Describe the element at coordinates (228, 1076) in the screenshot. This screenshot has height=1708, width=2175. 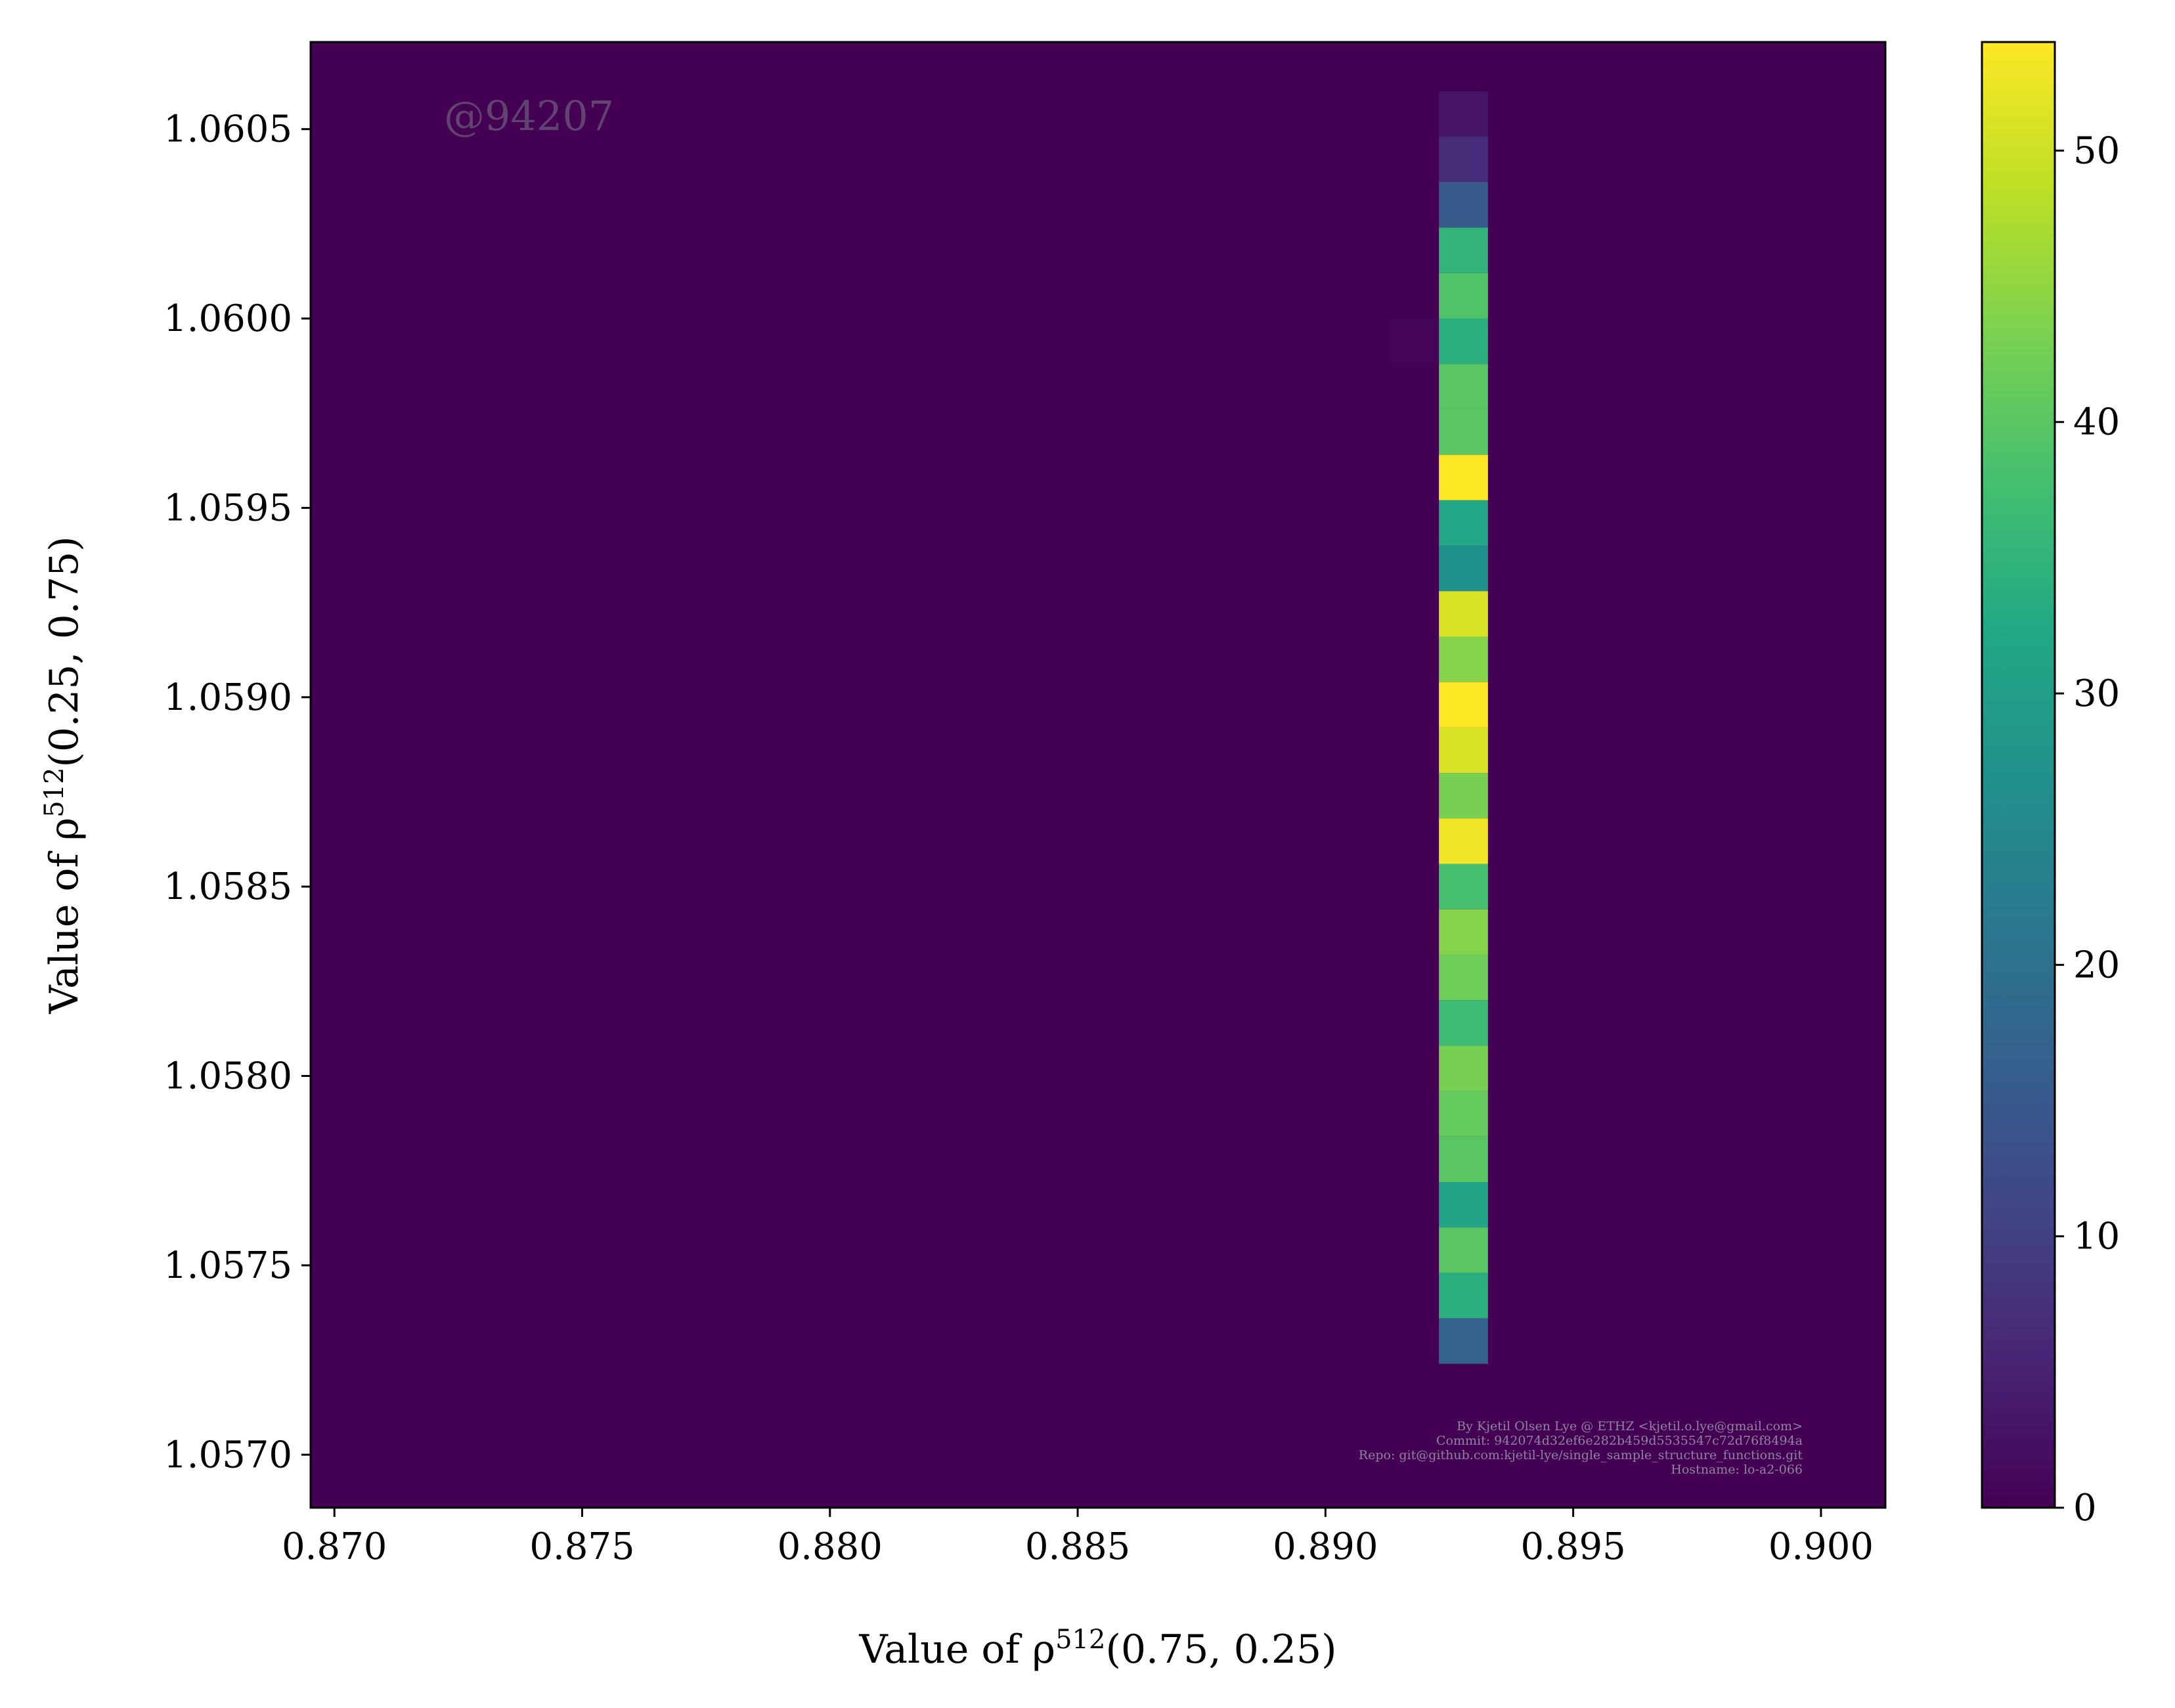
I see `y-tick-label: 1.0580` at that location.